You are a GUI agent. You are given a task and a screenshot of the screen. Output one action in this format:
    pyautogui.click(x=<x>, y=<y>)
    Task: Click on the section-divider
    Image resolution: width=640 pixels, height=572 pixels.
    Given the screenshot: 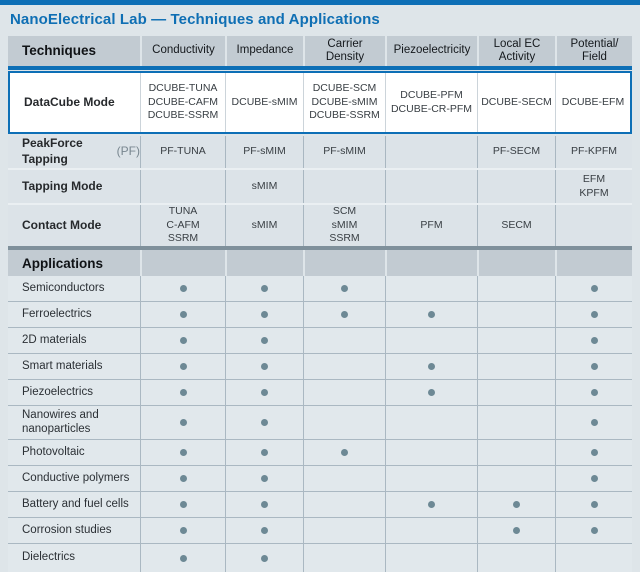 What is the action you would take?
    pyautogui.click(x=320, y=248)
    